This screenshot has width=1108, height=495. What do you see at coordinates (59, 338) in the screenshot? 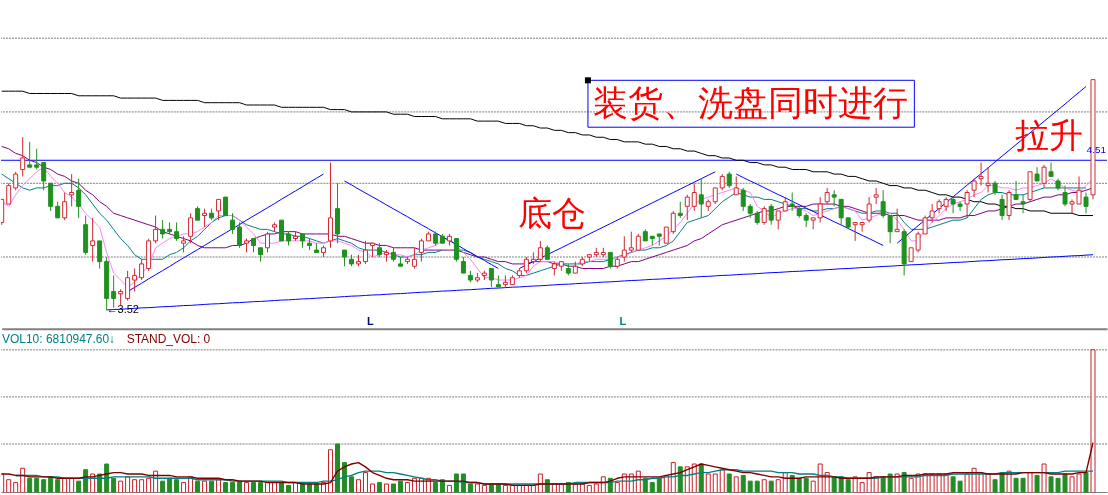
I see `text: VOL10: 6810947.60↓` at bounding box center [59, 338].